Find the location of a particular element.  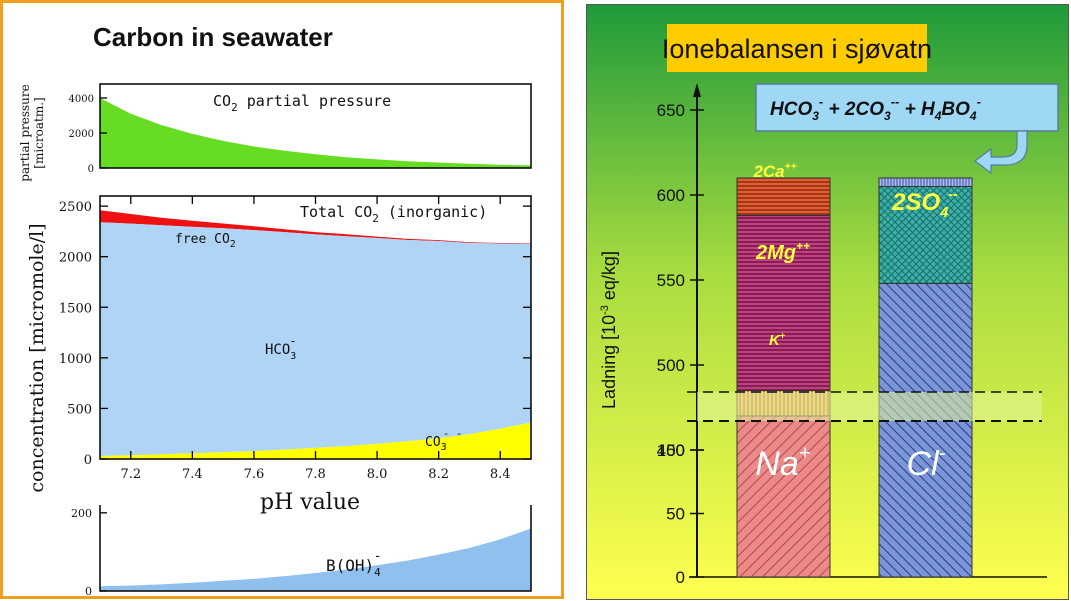

area-boh4 is located at coordinates (315, 559).